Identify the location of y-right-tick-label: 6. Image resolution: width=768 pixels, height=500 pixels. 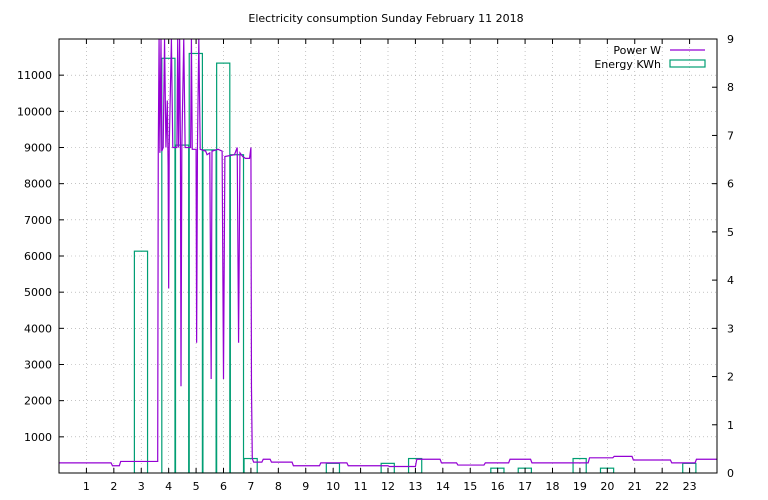
(730, 184).